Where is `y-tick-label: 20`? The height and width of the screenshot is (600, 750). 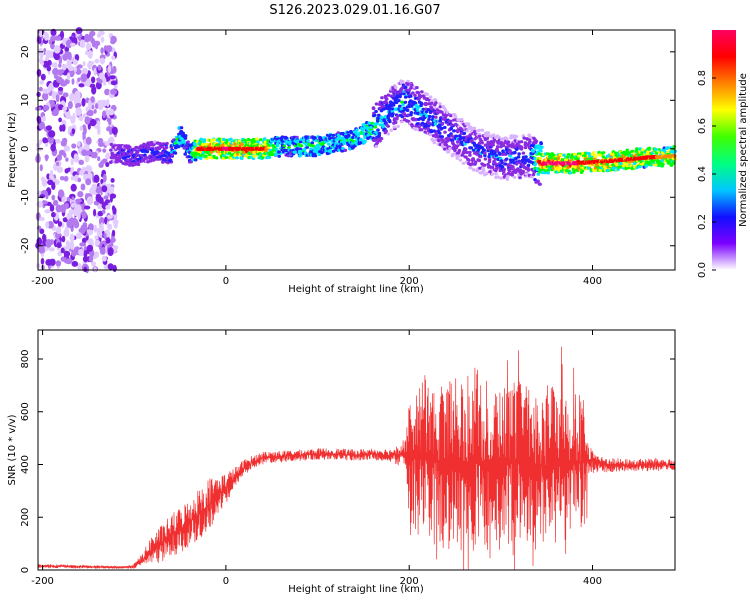
y-tick-label: 20 is located at coordinates (25, 51).